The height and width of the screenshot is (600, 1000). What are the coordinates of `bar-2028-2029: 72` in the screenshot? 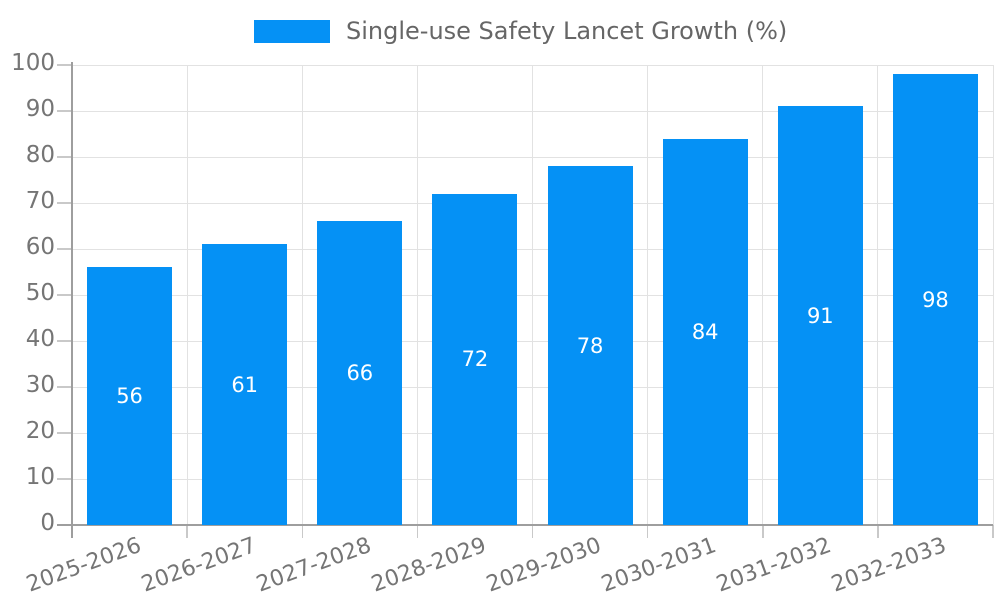 It's located at (475, 359).